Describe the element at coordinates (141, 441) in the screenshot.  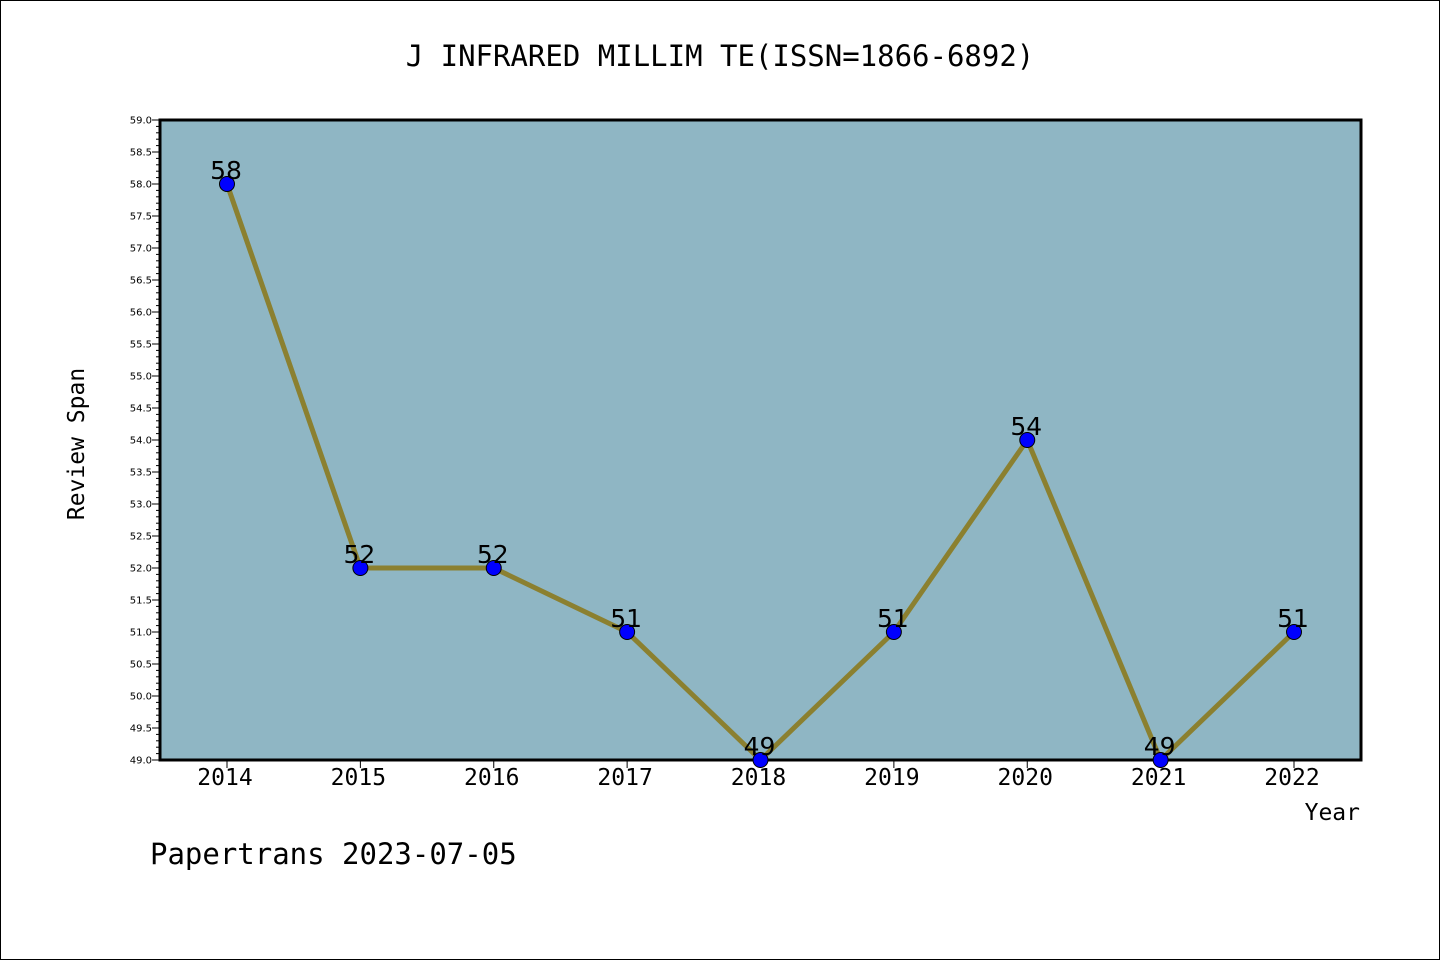
I see `y-tick-label: 54.0` at that location.